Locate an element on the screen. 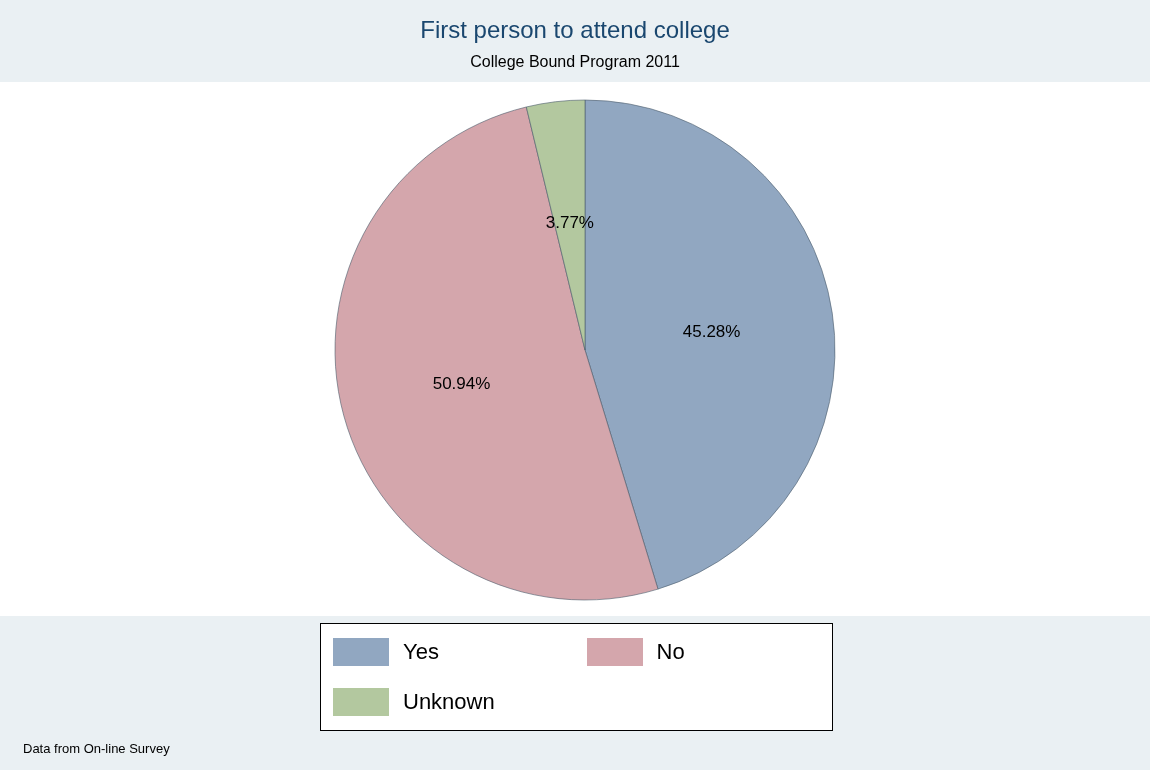 Image resolution: width=1150 pixels, height=770 pixels. legend-label: No is located at coordinates (670, 652).